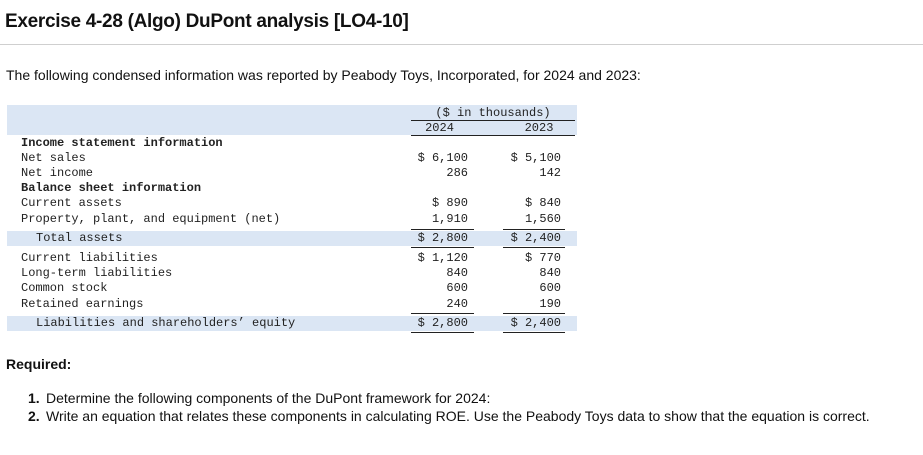 This screenshot has width=923, height=455. I want to click on row-label: Property, plant, and equipment (net), so click(151, 219).